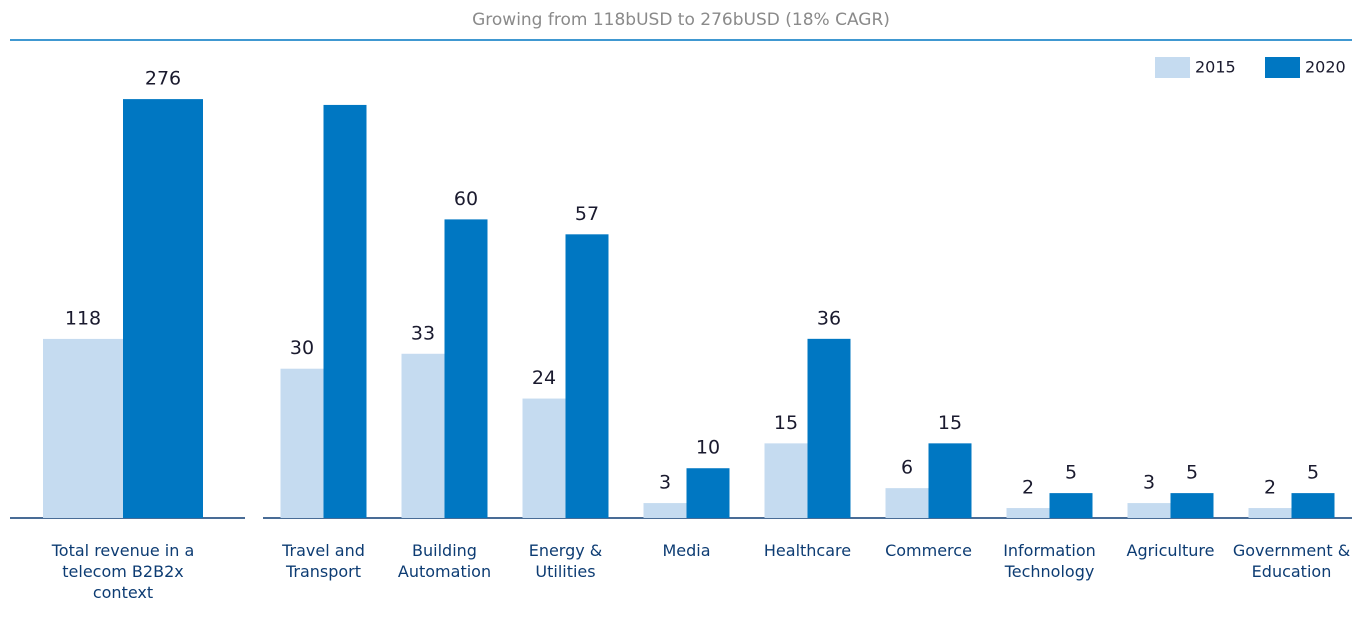  What do you see at coordinates (1170, 550) in the screenshot?
I see `x-tick-label: Agriculture` at bounding box center [1170, 550].